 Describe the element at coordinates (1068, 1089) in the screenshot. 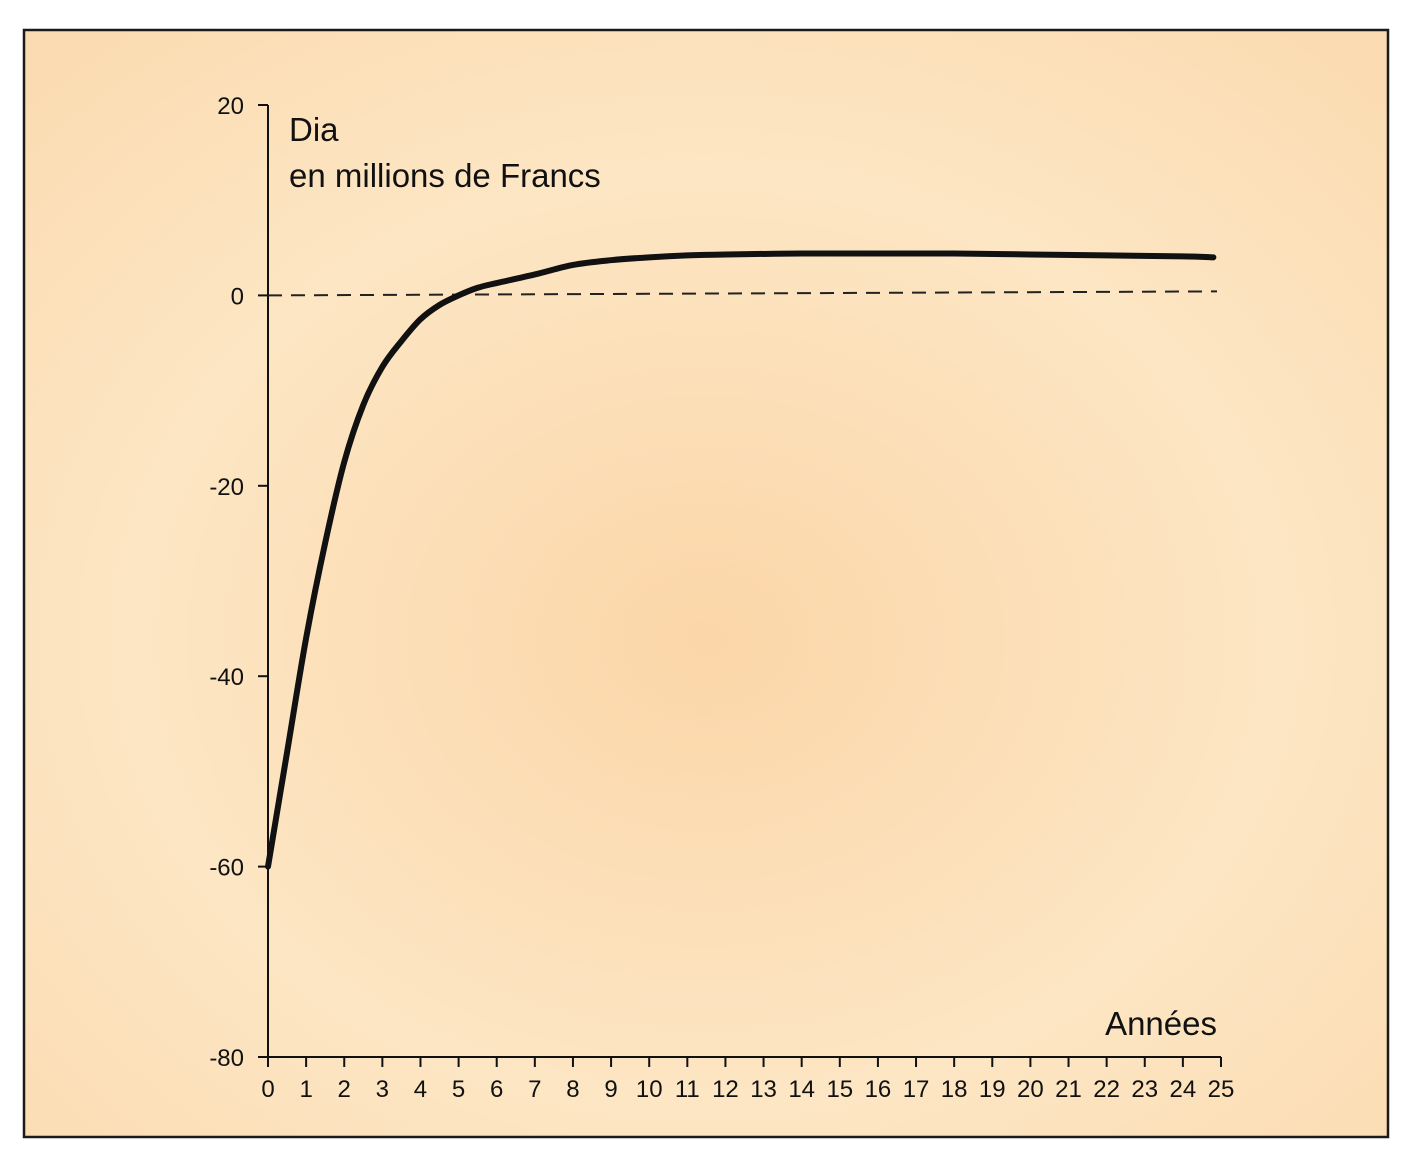

I see `x-tick-label: 21` at that location.